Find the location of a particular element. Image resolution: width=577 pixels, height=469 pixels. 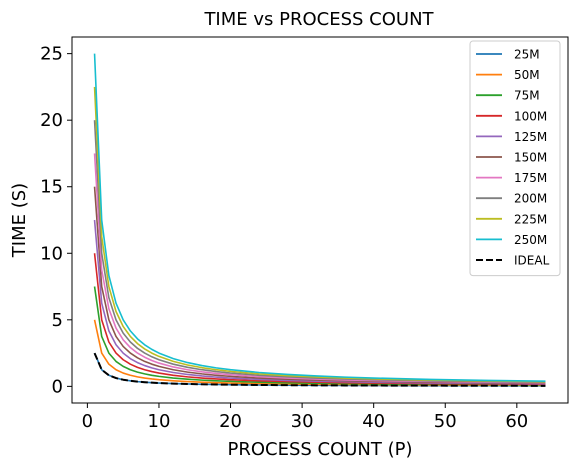

x-tick-label: 10 is located at coordinates (159, 421).